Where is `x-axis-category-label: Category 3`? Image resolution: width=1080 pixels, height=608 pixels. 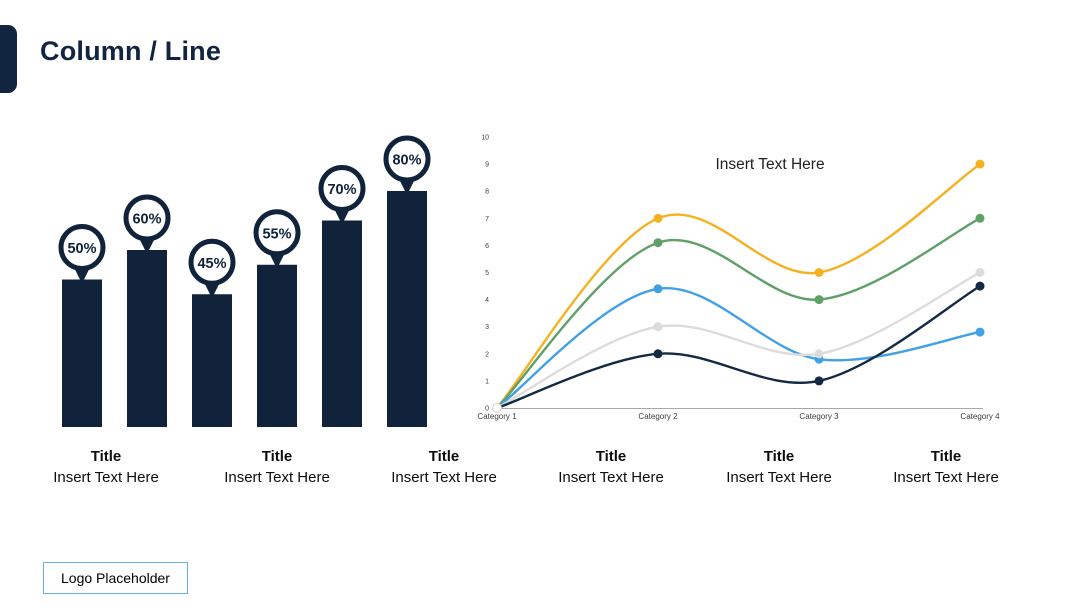 x-axis-category-label: Category 3 is located at coordinates (819, 416).